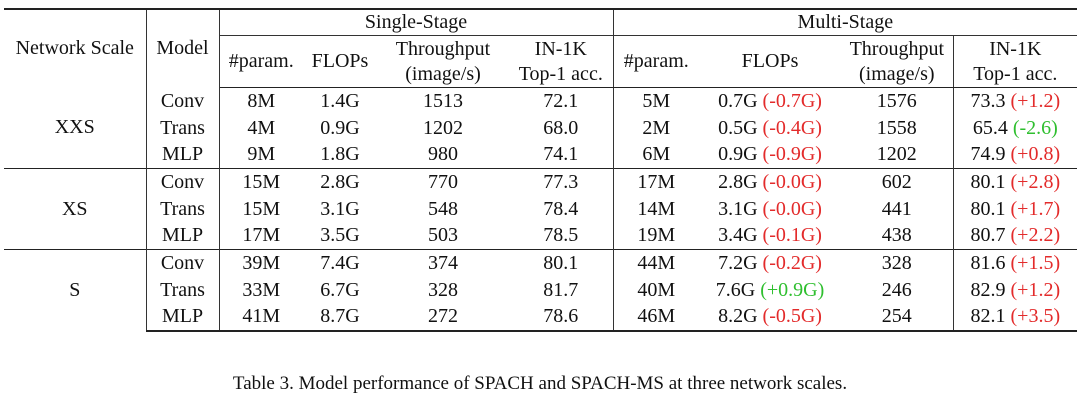  What do you see at coordinates (183, 48) in the screenshot?
I see `header-model: Model` at bounding box center [183, 48].